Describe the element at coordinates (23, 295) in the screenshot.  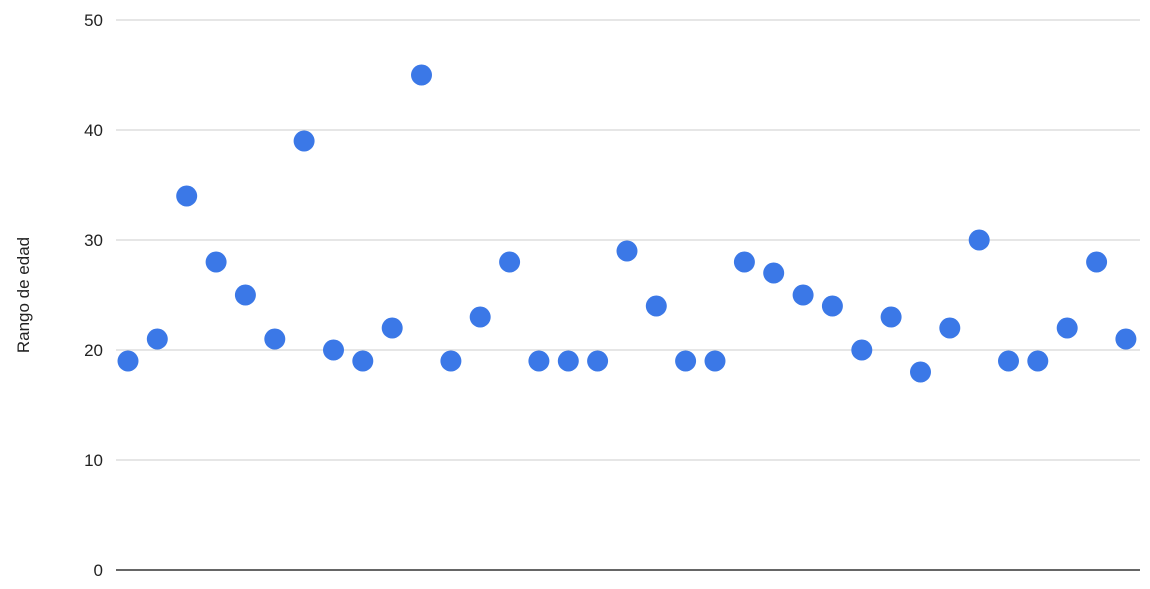
I see `y-axis-label: Rango de edad` at that location.